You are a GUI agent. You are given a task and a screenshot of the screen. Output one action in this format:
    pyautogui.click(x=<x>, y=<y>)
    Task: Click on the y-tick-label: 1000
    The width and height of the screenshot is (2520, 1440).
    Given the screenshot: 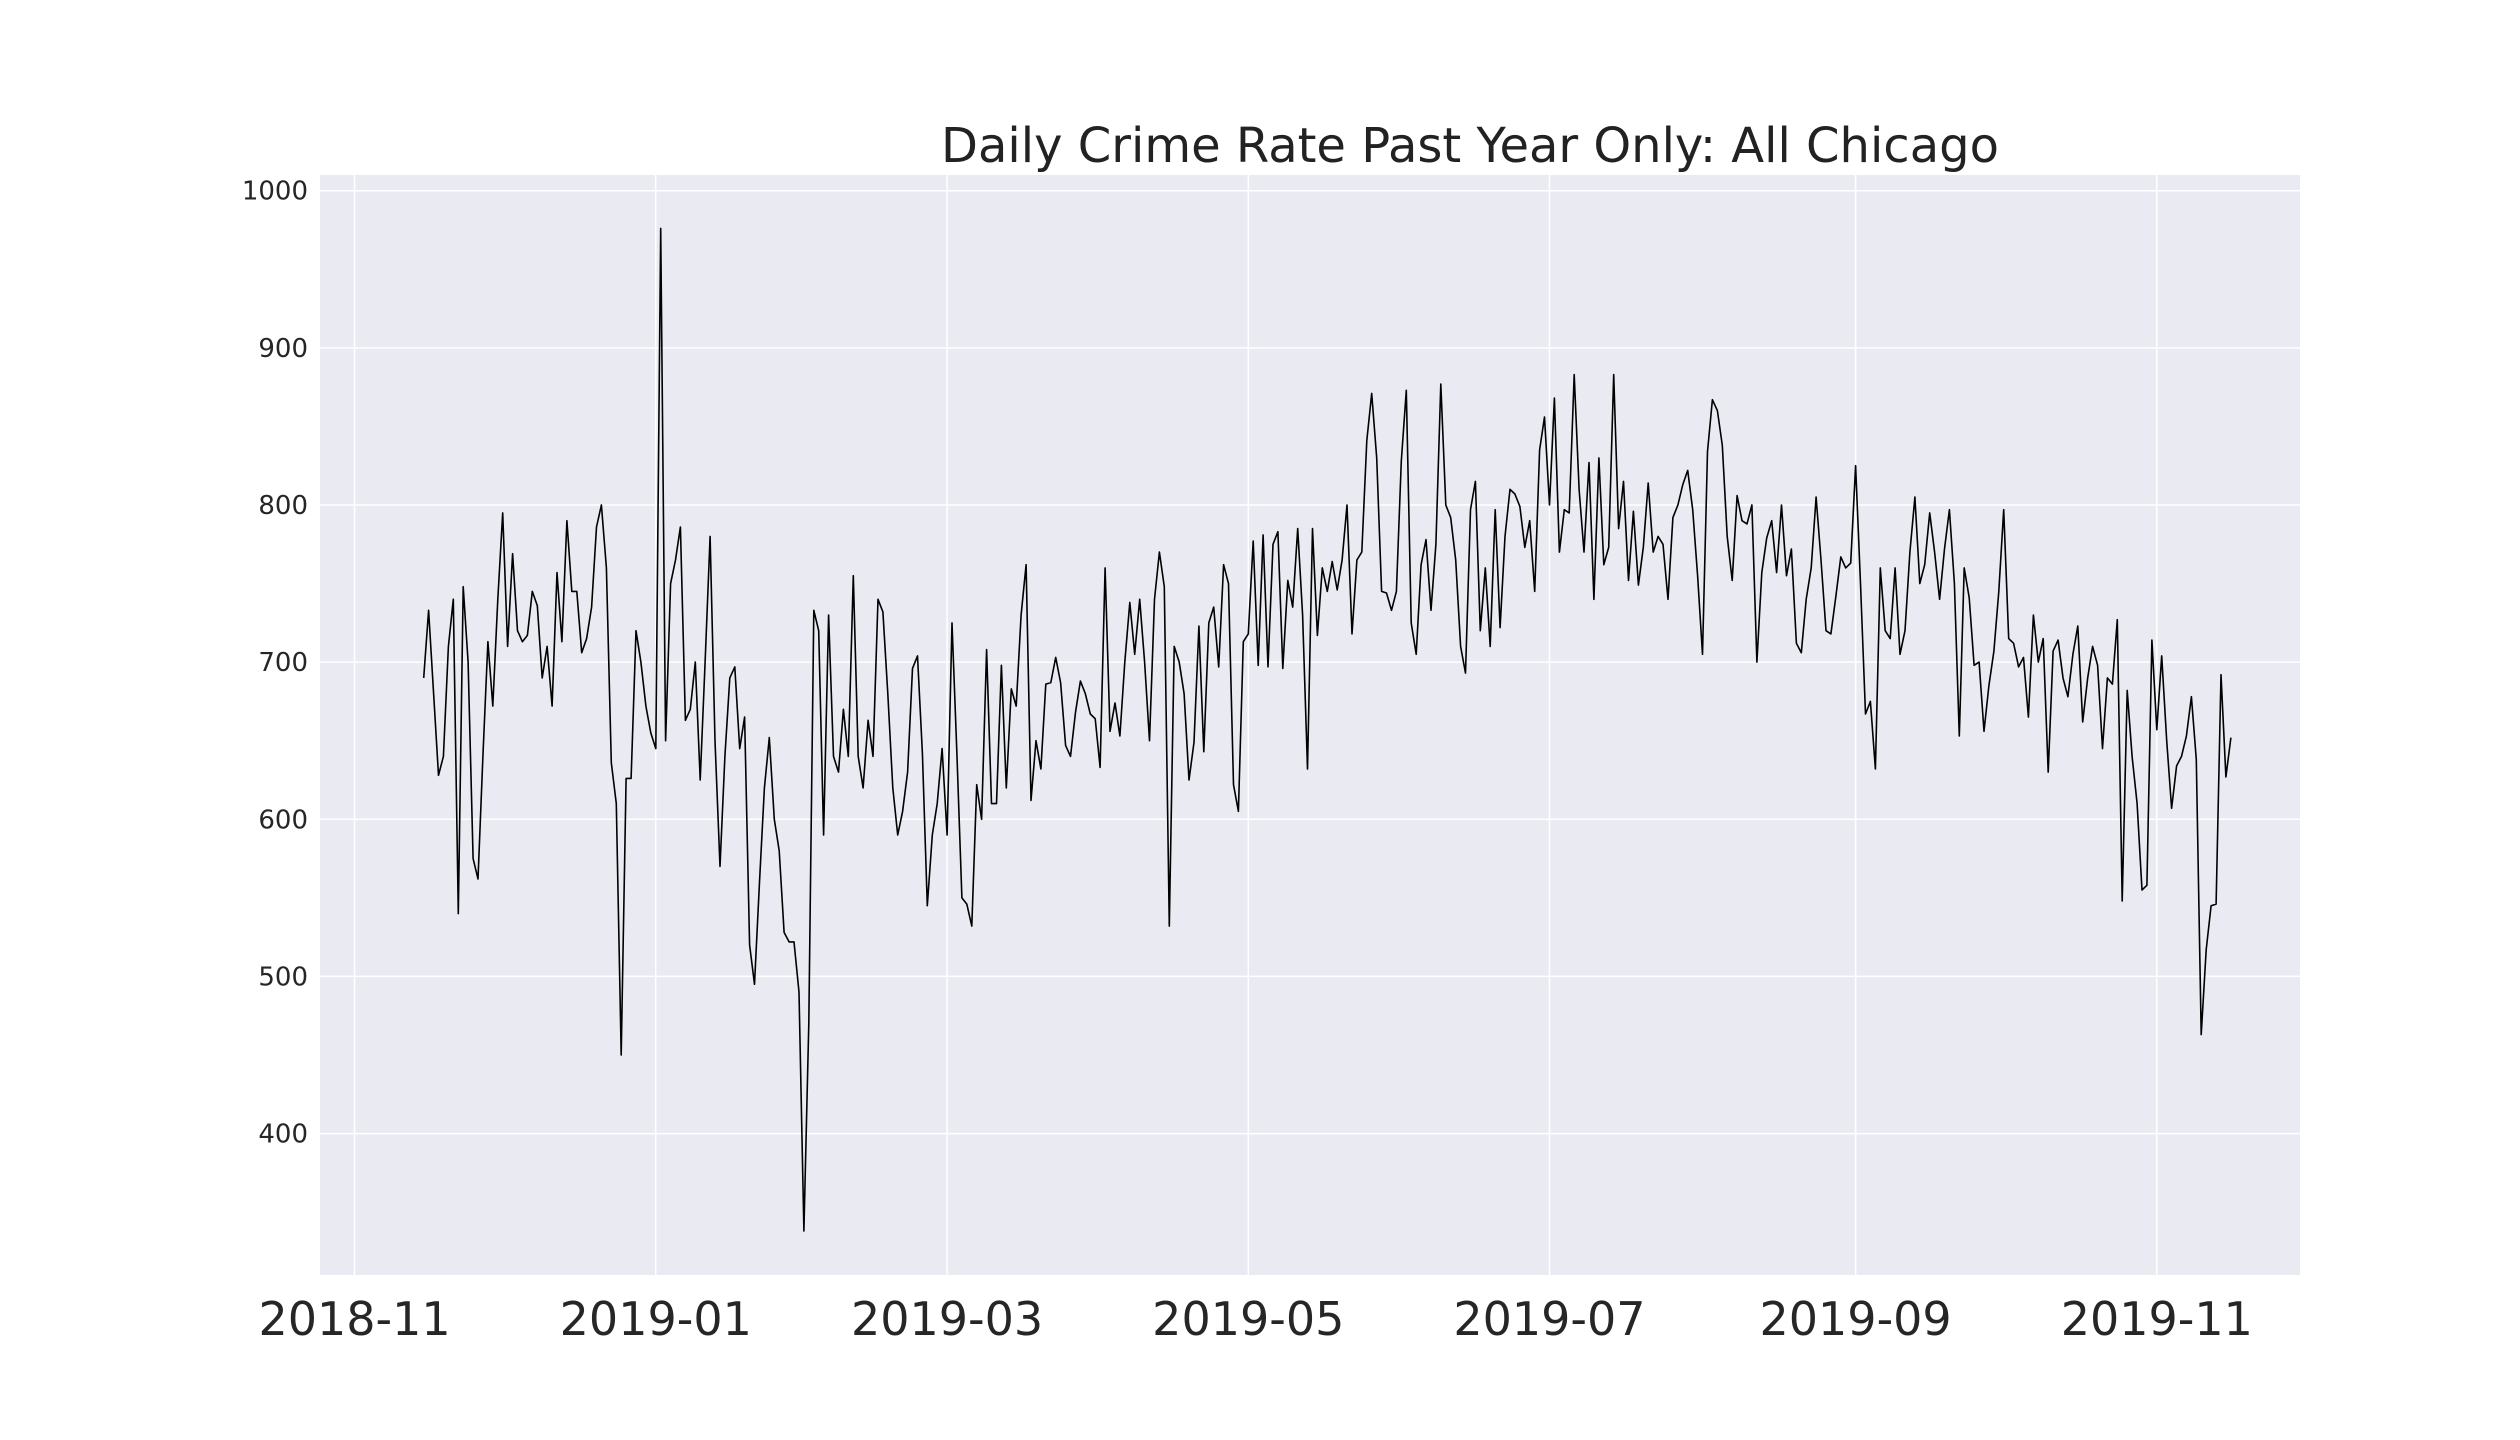 What is the action you would take?
    pyautogui.click(x=275, y=192)
    